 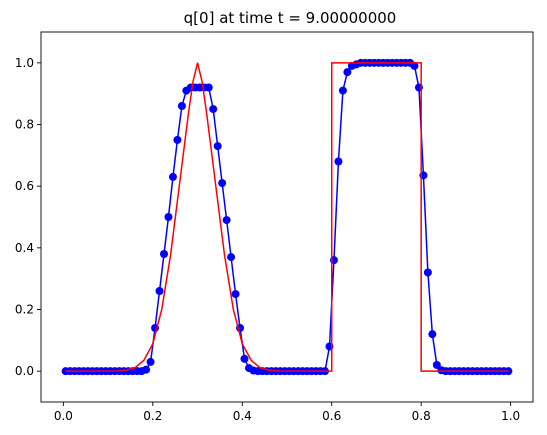 I want to click on x-tick-label: 0.2, so click(x=152, y=416).